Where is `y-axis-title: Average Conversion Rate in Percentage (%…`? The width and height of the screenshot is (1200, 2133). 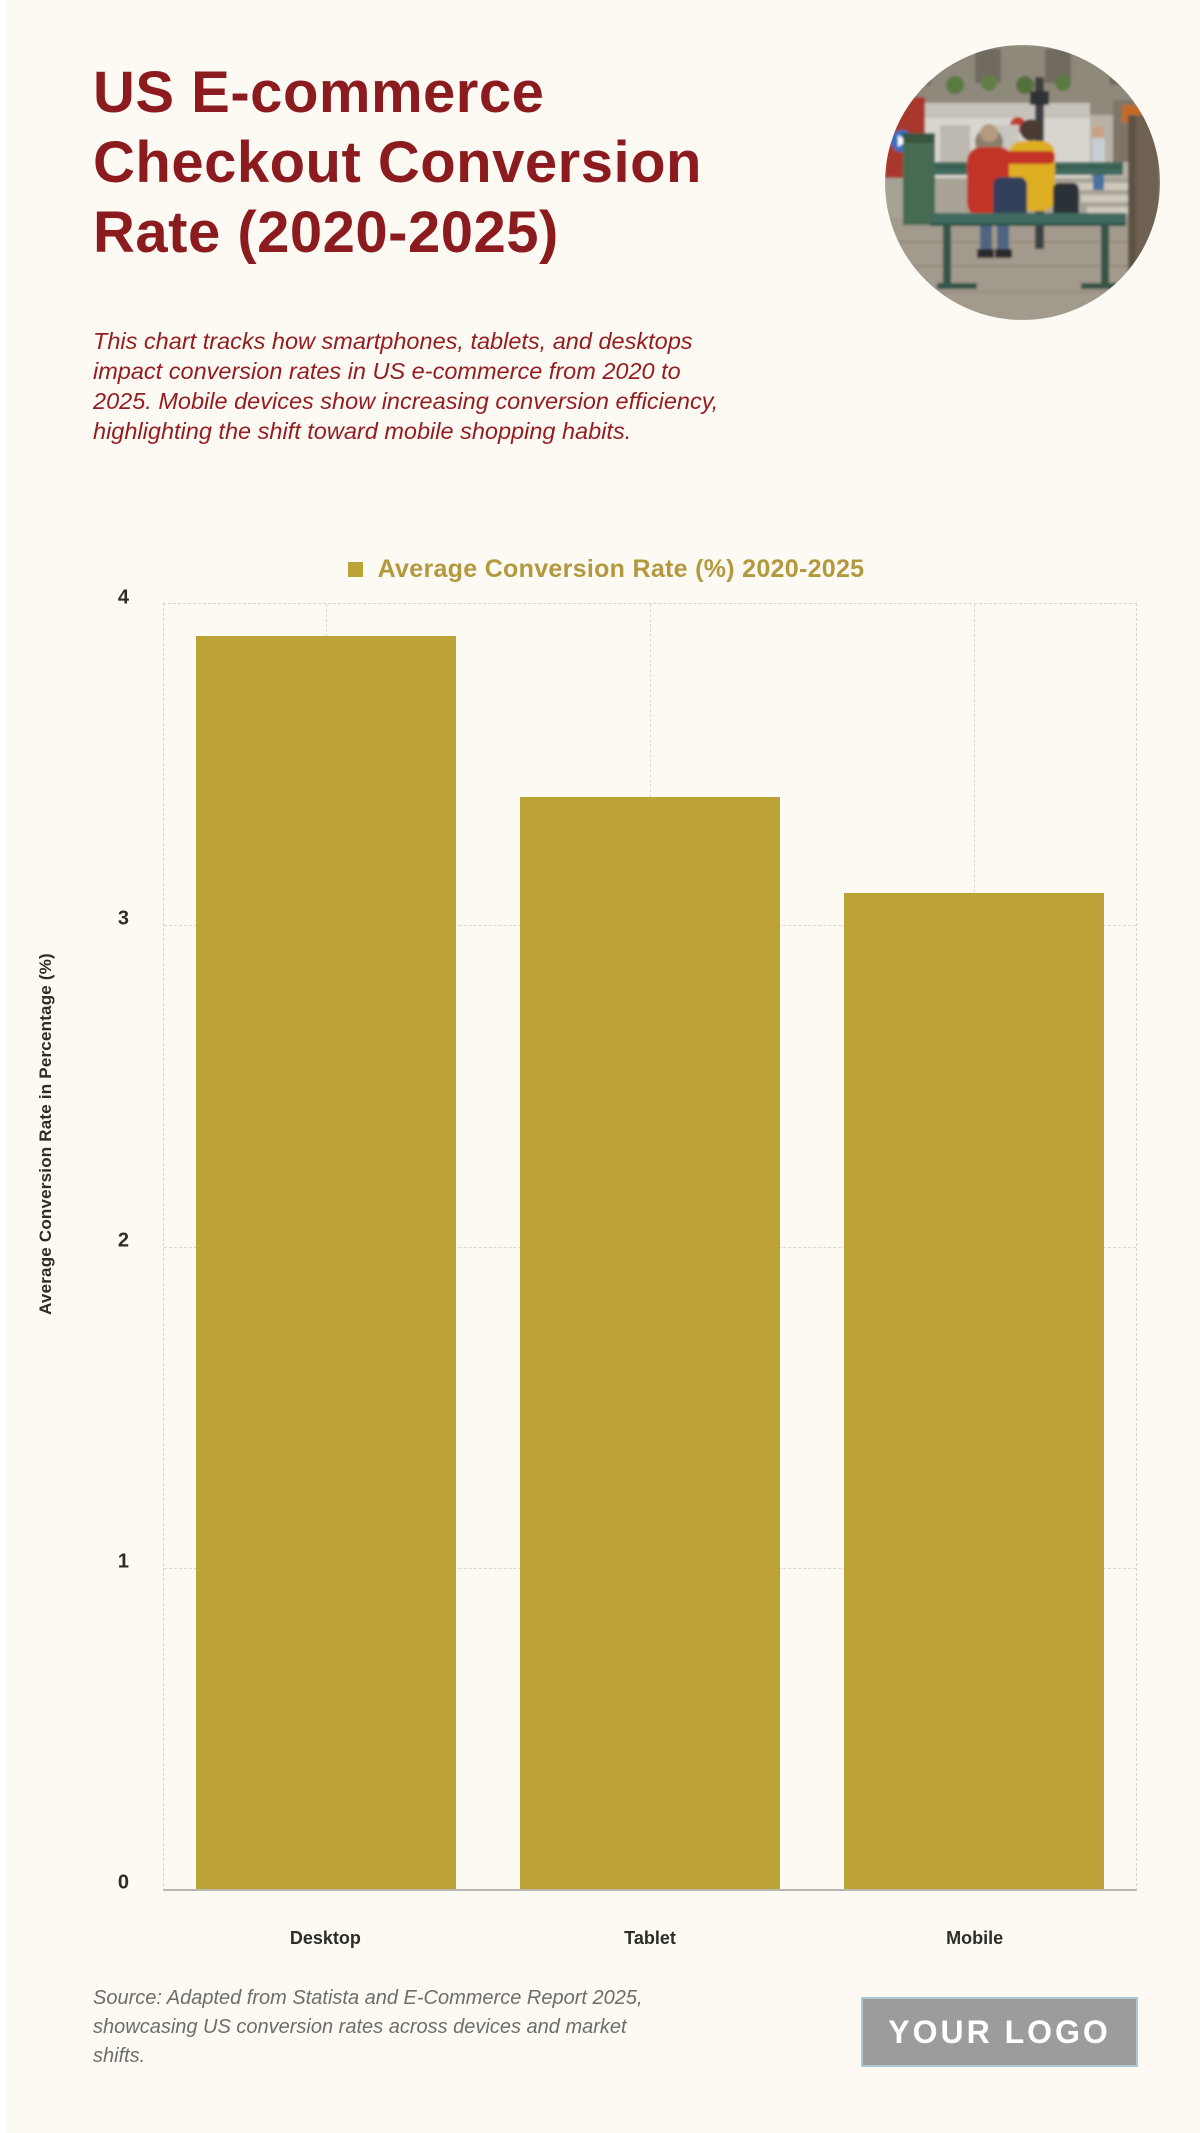
y-axis-title: Average Conversion Rate in Percentage (%… is located at coordinates (45, 1134).